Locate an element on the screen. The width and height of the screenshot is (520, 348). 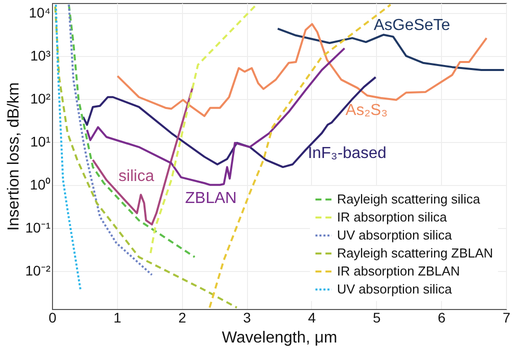
x-tick-label: 0 is located at coordinates (52, 318).